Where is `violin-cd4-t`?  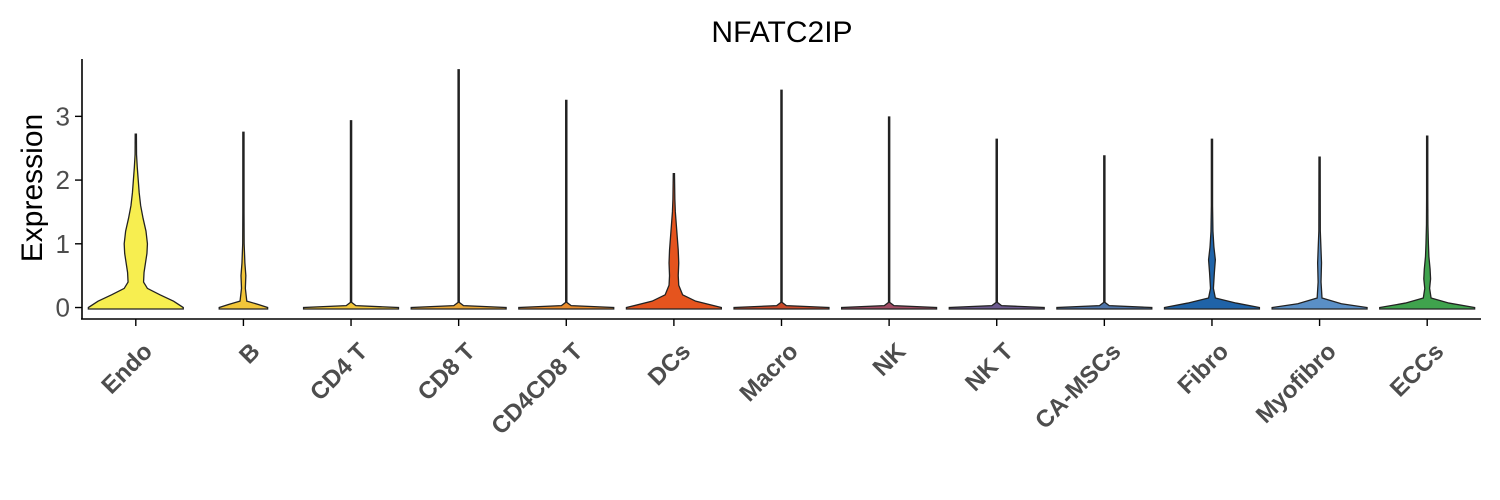
violin-cd4-t is located at coordinates (351, 215).